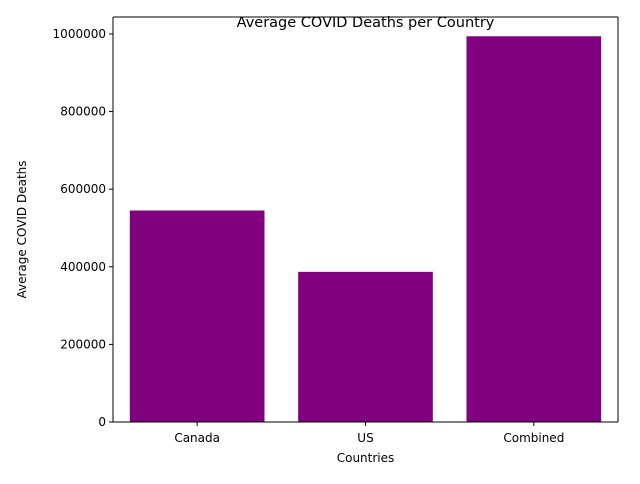 This screenshot has width=640, height=484. Describe the element at coordinates (22, 229) in the screenshot. I see `y-axis-label: Average COVID Deaths` at that location.